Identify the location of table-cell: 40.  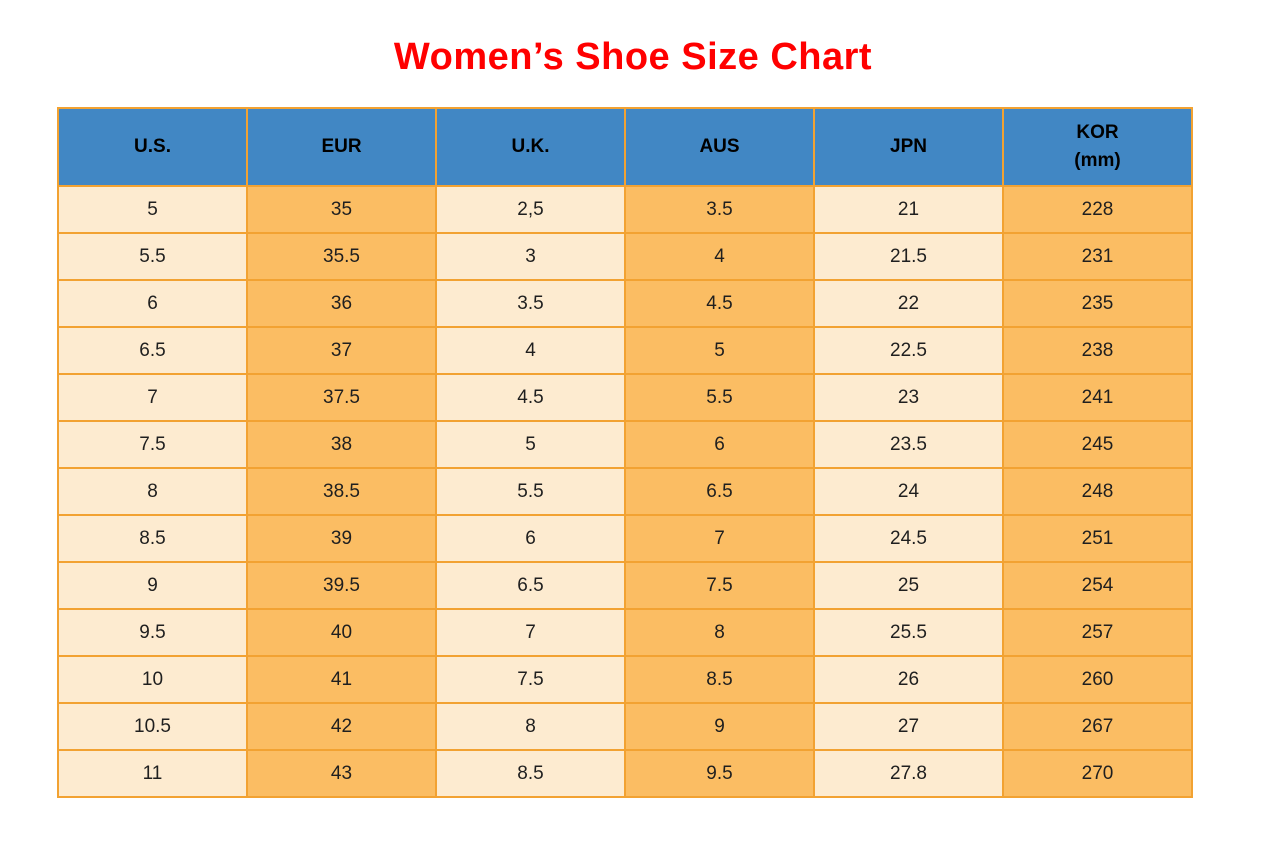
(341, 632).